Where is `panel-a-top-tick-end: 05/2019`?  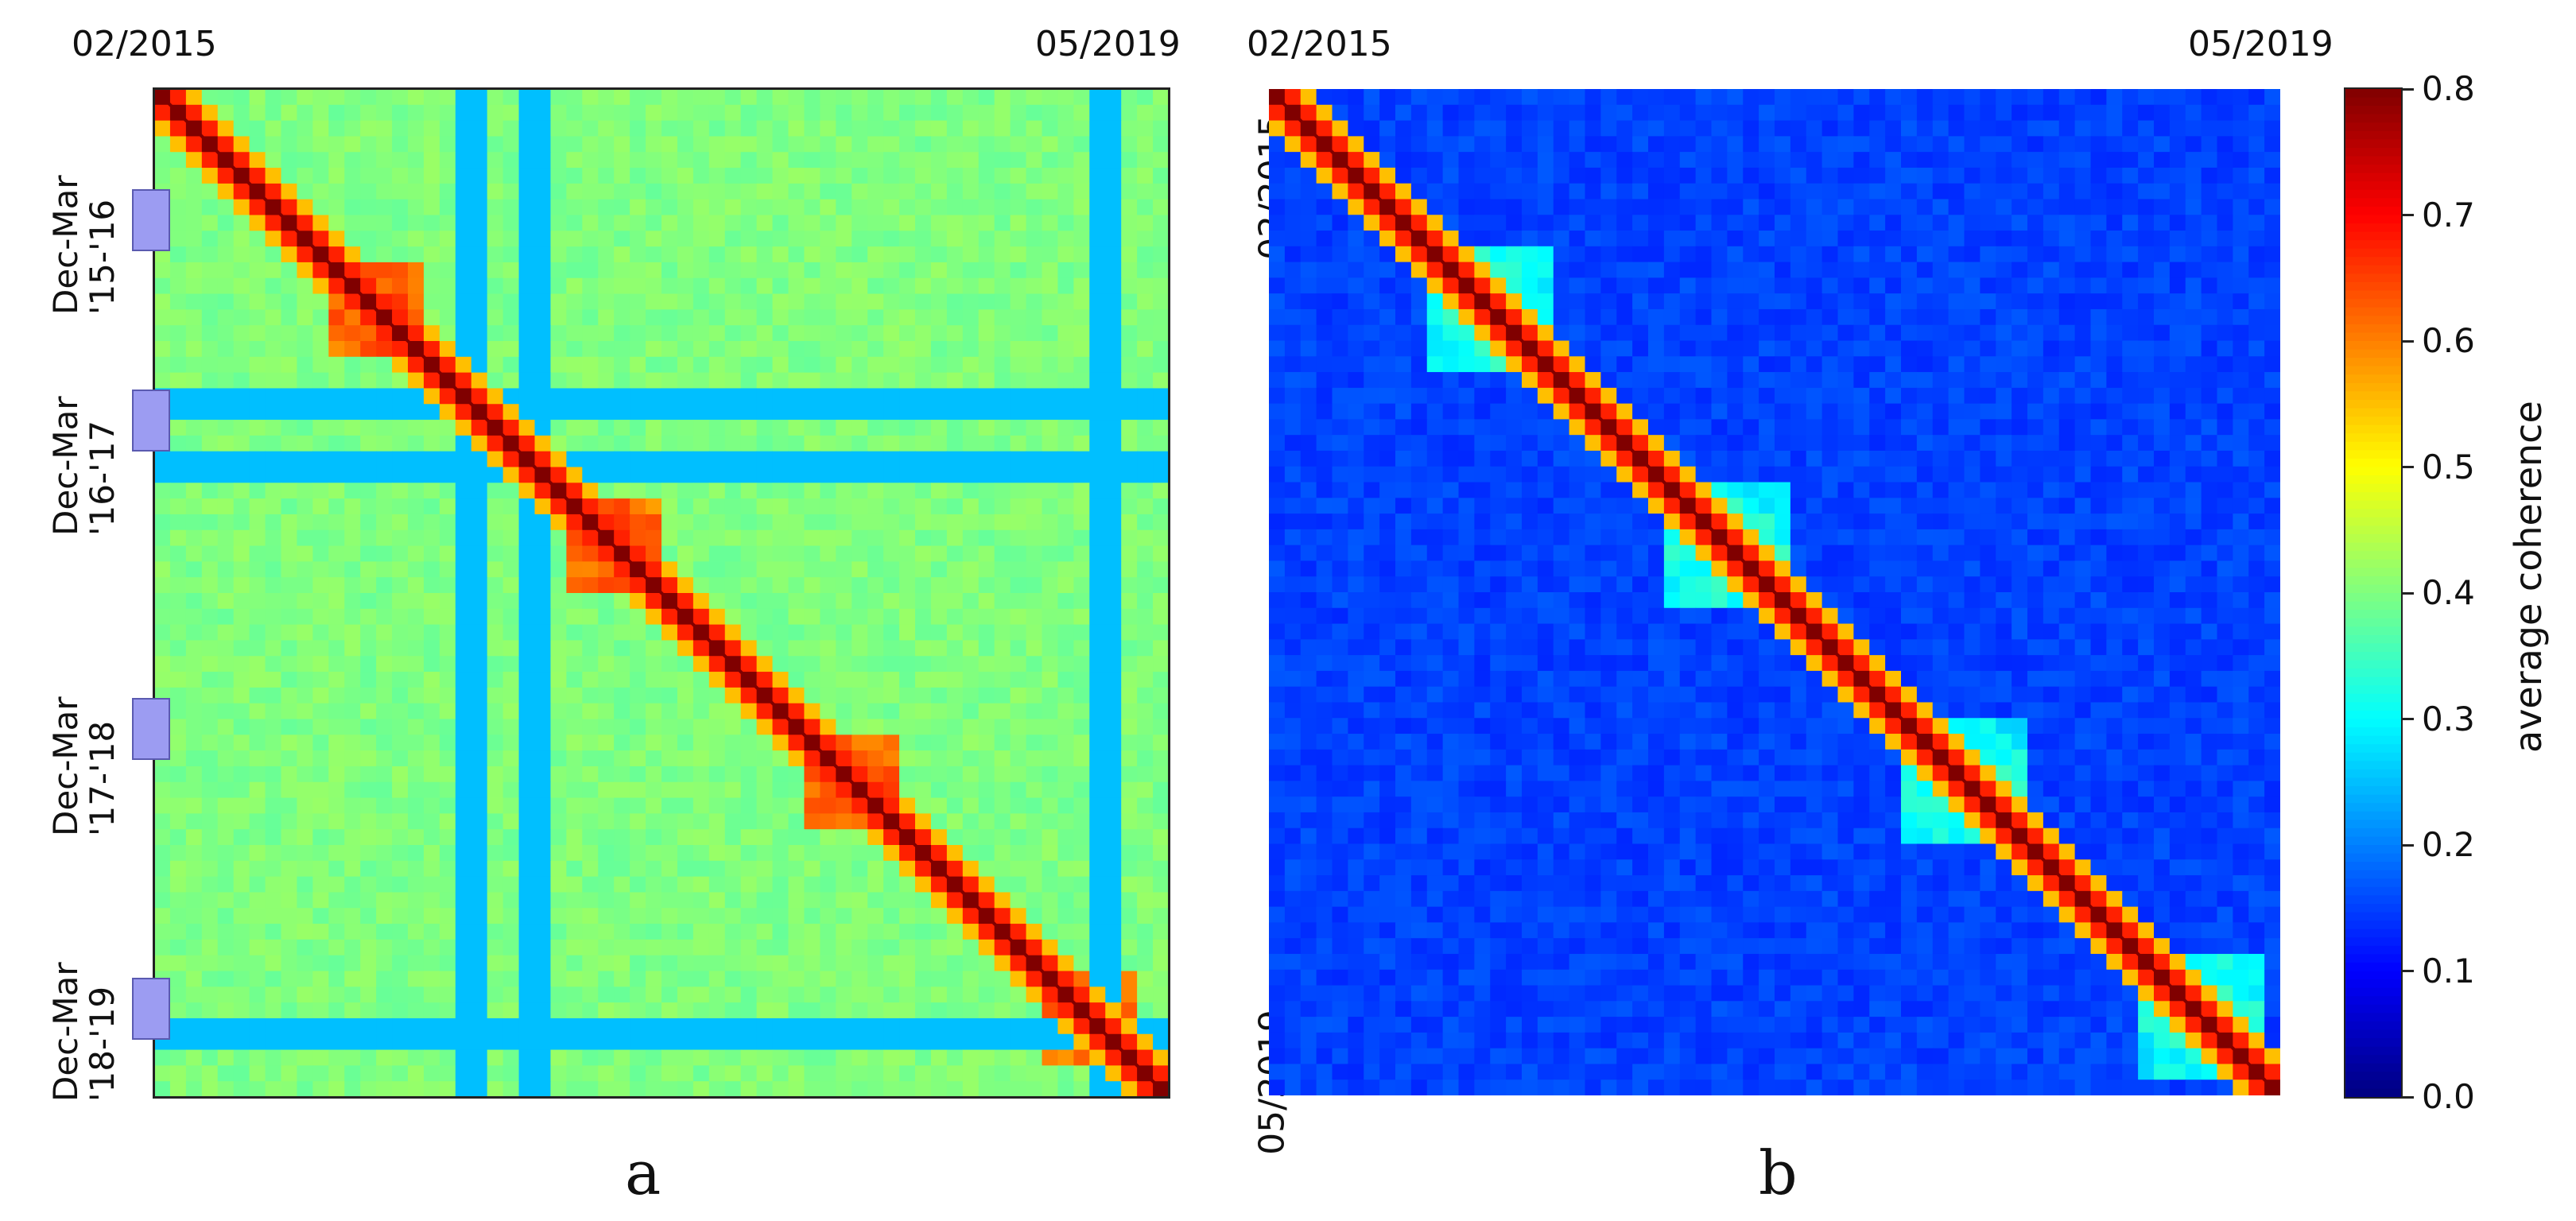
panel-a-top-tick-end: 05/2019 is located at coordinates (1108, 44).